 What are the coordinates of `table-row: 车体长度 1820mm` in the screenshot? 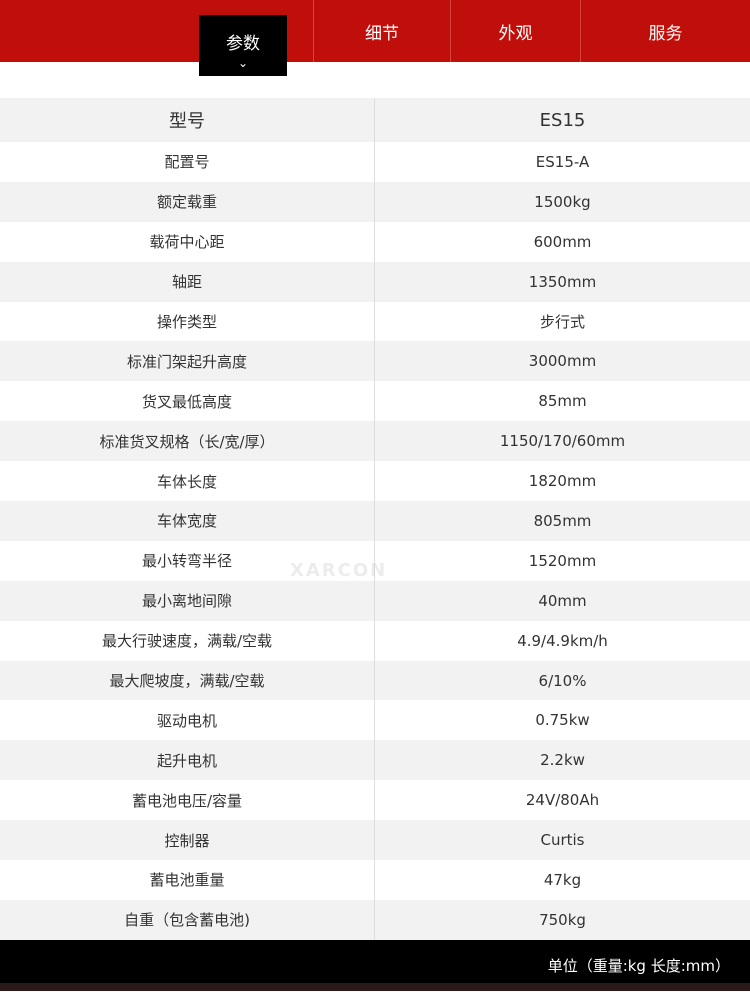 It's located at (375, 481).